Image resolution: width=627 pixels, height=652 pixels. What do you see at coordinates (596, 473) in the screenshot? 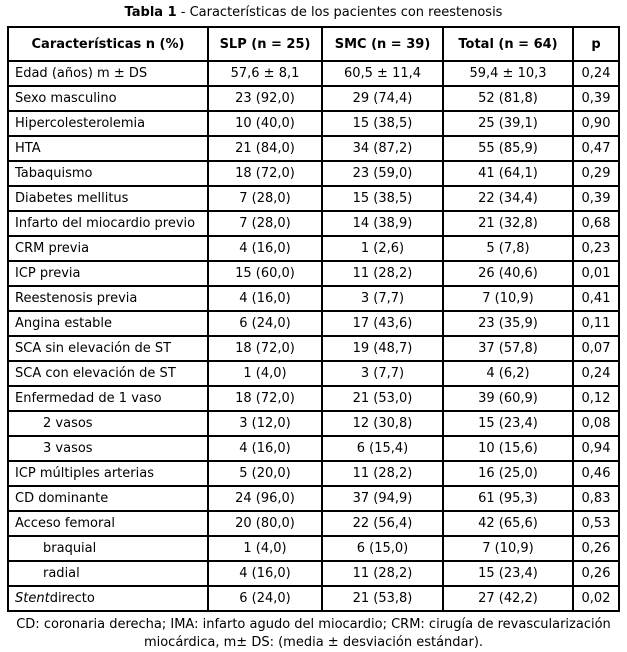
I see `cell-p: 0,46` at bounding box center [596, 473].